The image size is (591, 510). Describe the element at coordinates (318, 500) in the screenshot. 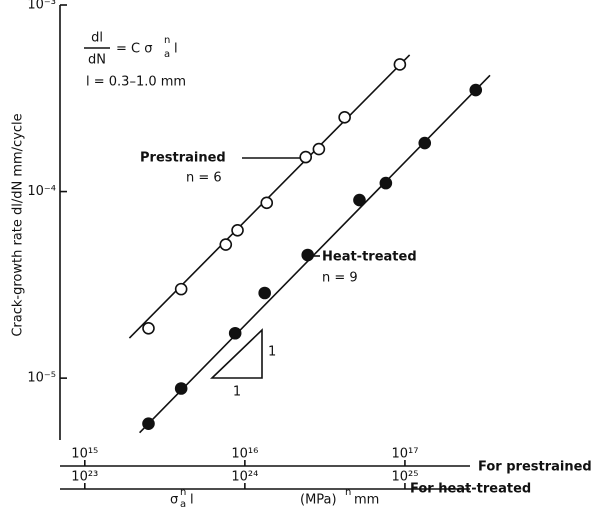

I see `x-label-unit: (MPa)` at that location.